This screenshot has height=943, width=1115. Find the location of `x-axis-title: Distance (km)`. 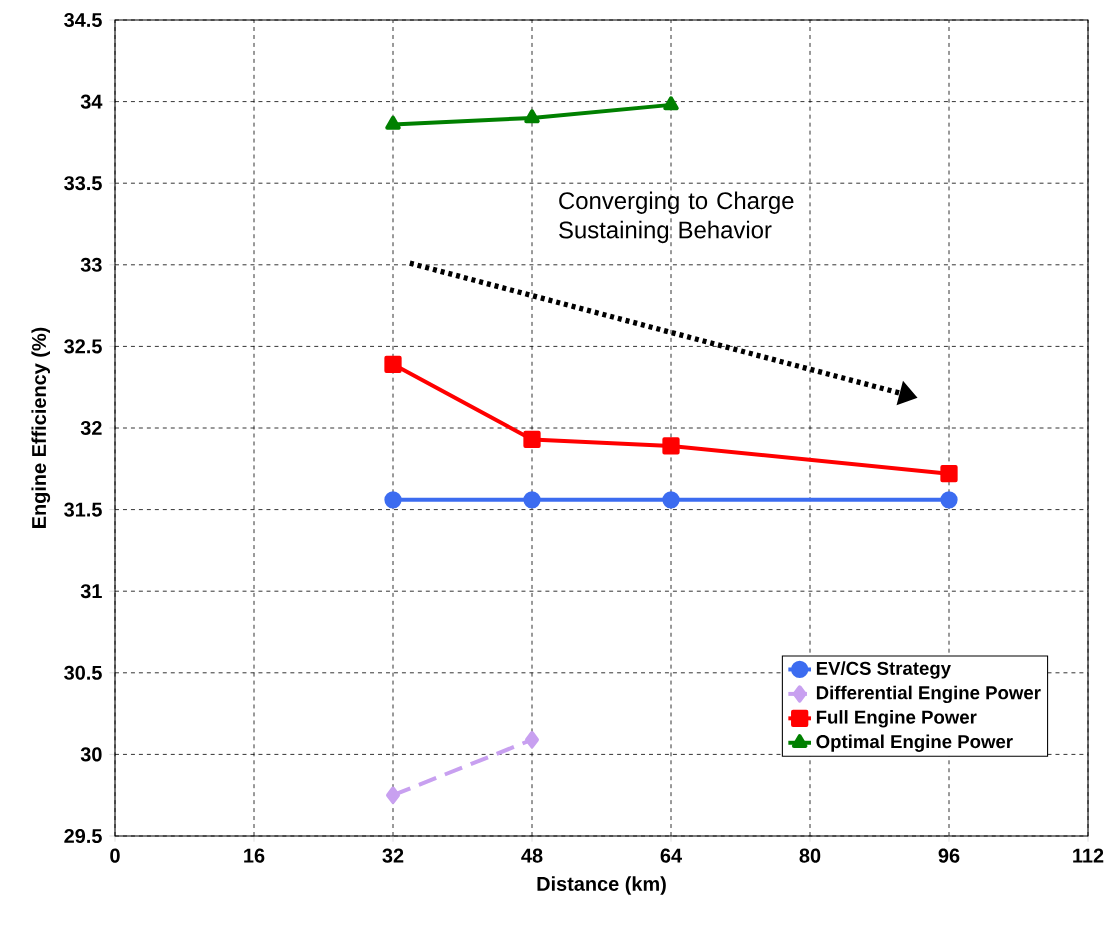

x-axis-title: Distance (km) is located at coordinates (601, 885).